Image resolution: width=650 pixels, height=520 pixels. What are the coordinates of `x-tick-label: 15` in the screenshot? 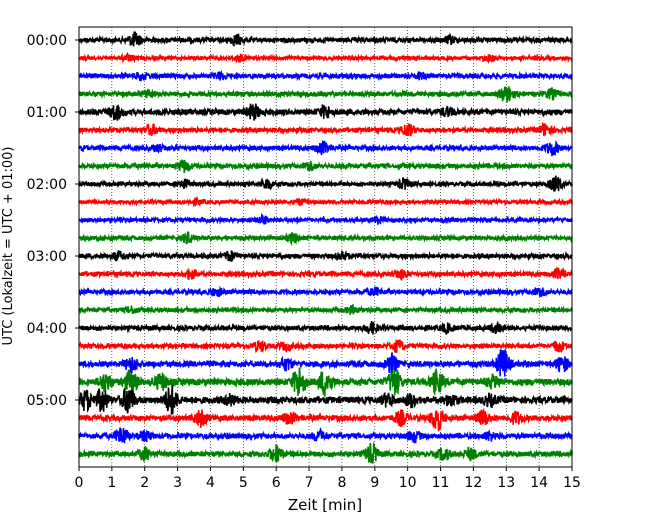 It's located at (572, 483).